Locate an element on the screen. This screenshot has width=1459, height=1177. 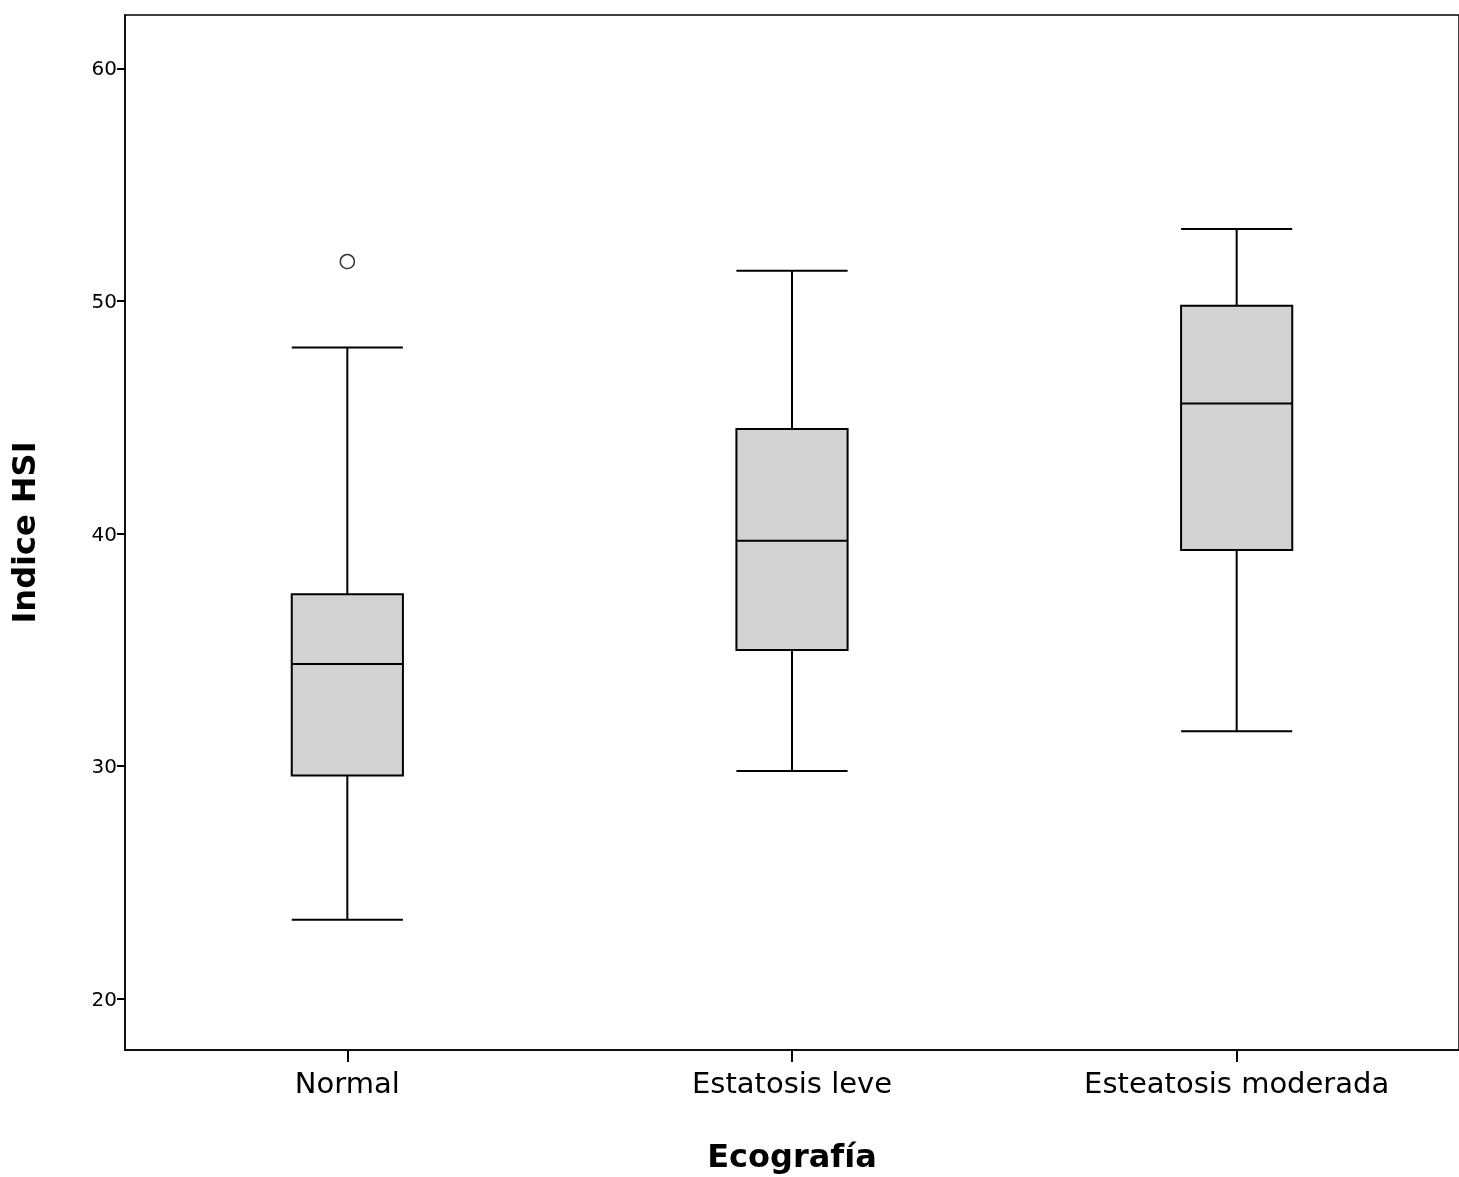
y-tick-label: 50 is located at coordinates (104, 301).